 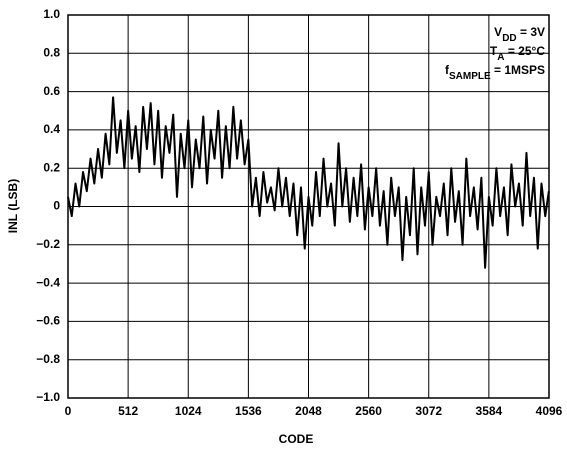 I want to click on y-tick-label: 0.8, so click(x=51, y=52).